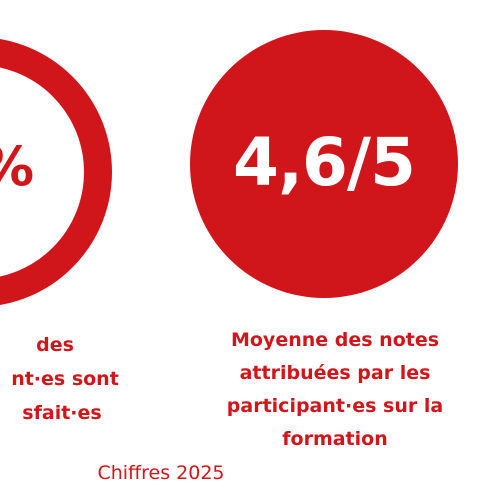 The height and width of the screenshot is (500, 500). What do you see at coordinates (335, 340) in the screenshot?
I see `rating-caption-line: Moyenne des notes` at bounding box center [335, 340].